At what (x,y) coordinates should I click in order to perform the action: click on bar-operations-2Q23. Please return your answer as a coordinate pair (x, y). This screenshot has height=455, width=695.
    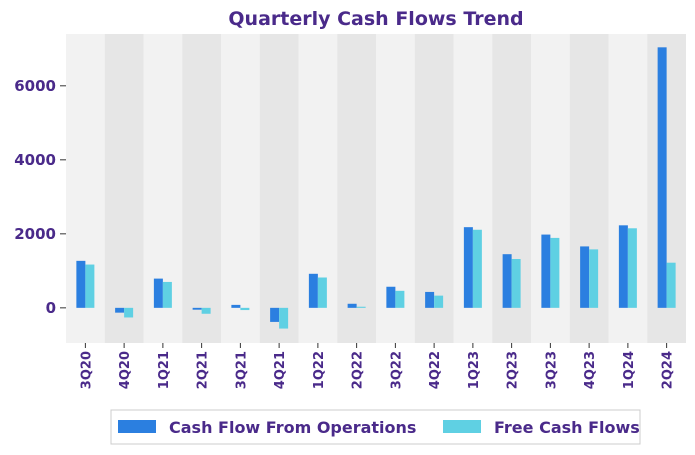
    Looking at the image, I should click on (507, 281).